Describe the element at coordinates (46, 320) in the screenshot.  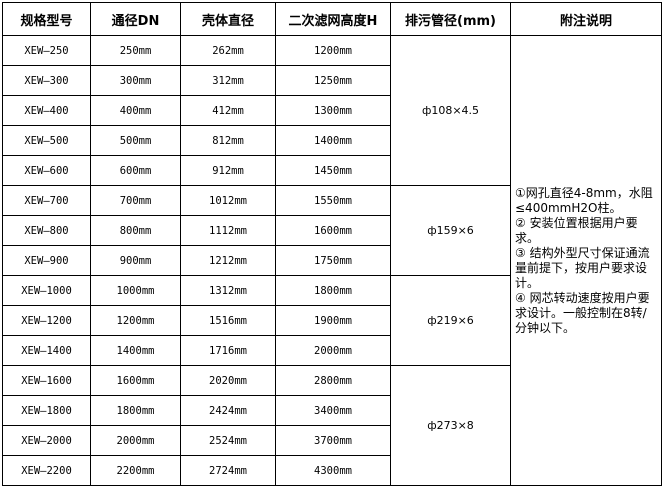
I see `table-cell: XEW—1200` at that location.